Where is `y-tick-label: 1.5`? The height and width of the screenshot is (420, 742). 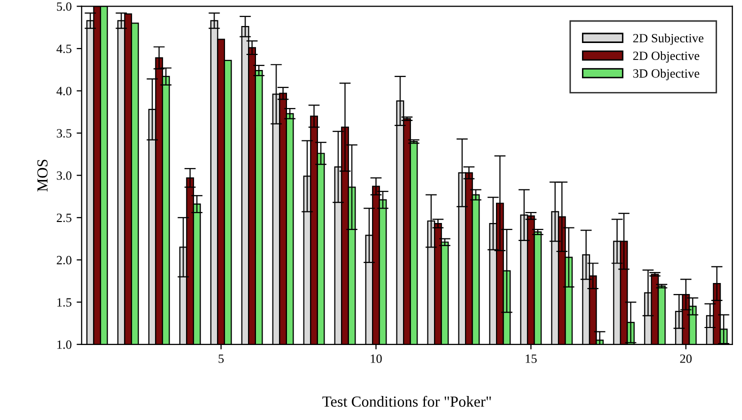
y-tick-label: 1.5 is located at coordinates (64, 302).